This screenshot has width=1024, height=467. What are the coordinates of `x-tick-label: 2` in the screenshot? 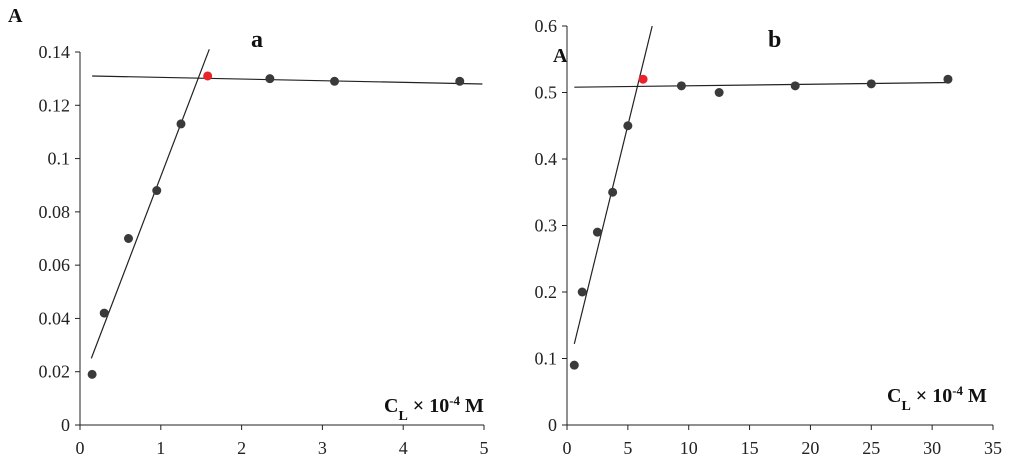 It's located at (241, 448).